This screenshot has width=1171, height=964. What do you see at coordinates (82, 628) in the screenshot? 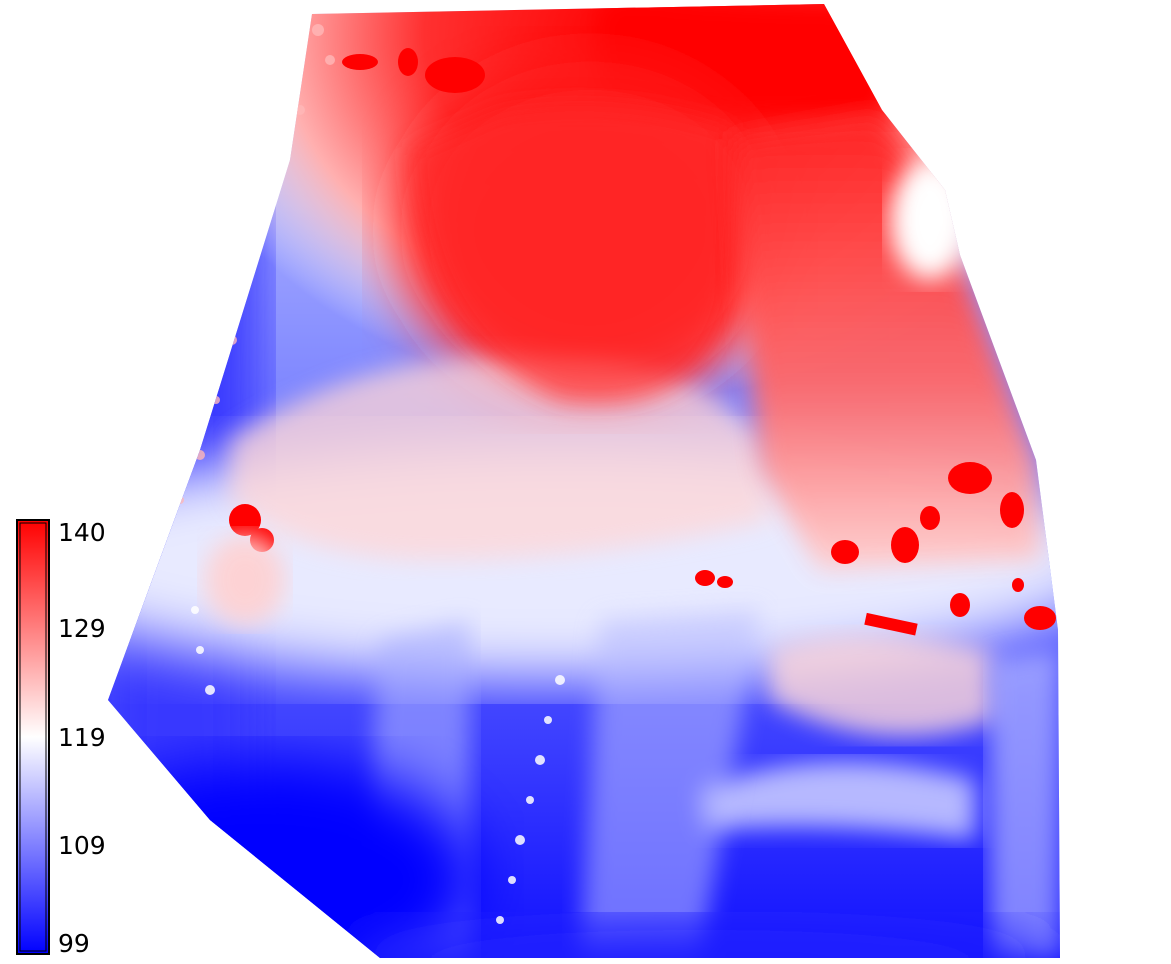
I see `colorbar-tick-label-129: 129` at bounding box center [82, 628].